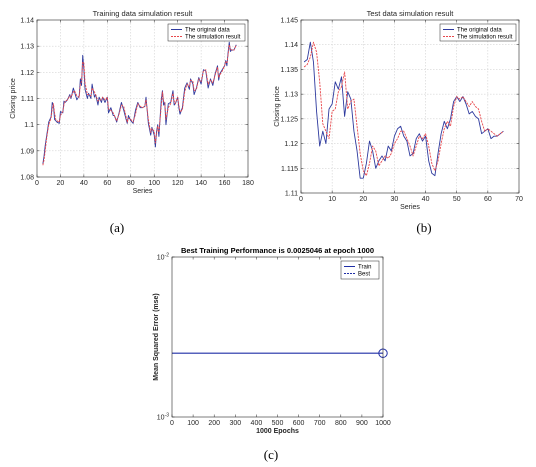 This screenshot has width=536, height=467. Describe the element at coordinates (289, 119) in the screenshot. I see `y-tick-label: 1.125` at that location.